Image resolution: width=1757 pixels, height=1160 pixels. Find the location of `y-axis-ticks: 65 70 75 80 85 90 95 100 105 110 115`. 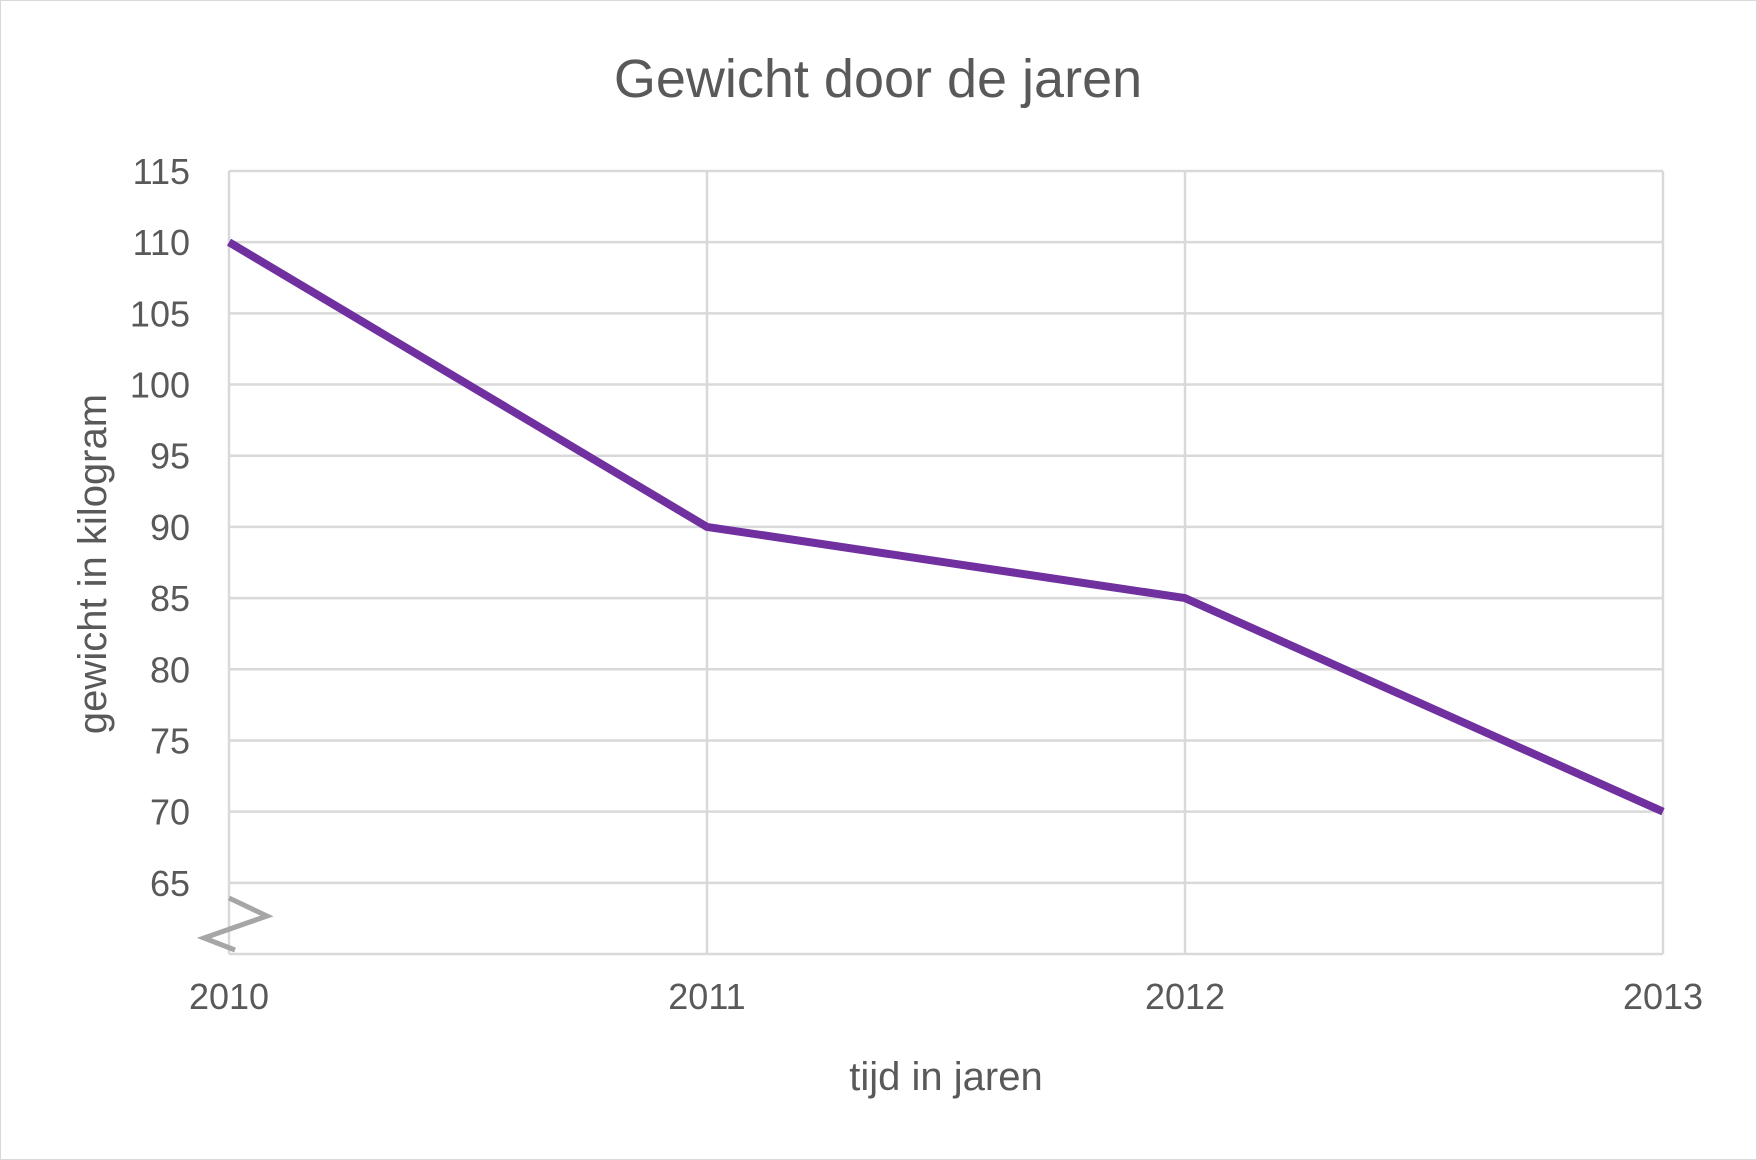

y-axis-ticks: 65 70 75 80 85 90 95 100 105 110 115 is located at coordinates (160, 527).